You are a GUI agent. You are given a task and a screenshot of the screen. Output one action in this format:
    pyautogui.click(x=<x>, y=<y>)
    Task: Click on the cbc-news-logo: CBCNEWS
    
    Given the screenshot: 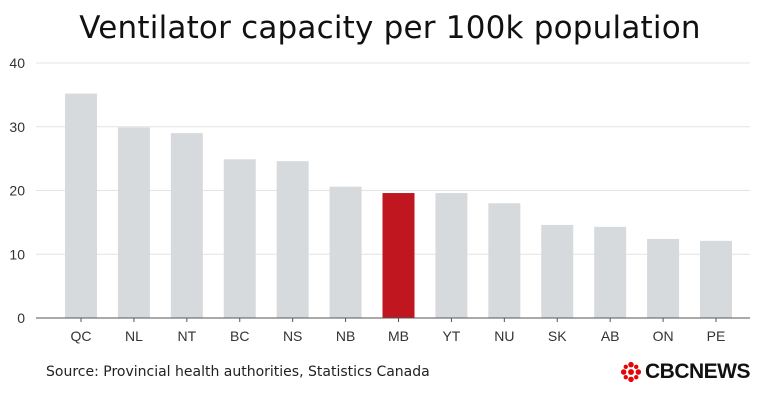 What is the action you would take?
    pyautogui.click(x=685, y=372)
    